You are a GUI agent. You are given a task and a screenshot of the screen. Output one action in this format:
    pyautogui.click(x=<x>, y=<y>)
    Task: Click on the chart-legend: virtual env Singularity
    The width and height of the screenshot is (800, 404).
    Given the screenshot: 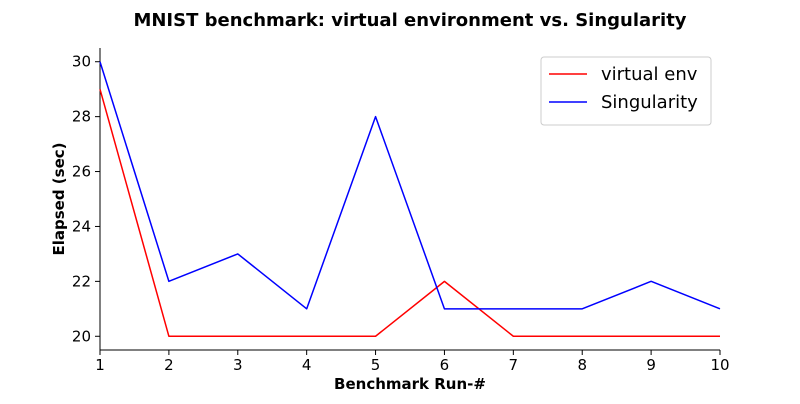 What is the action you would take?
    pyautogui.click(x=626, y=91)
    